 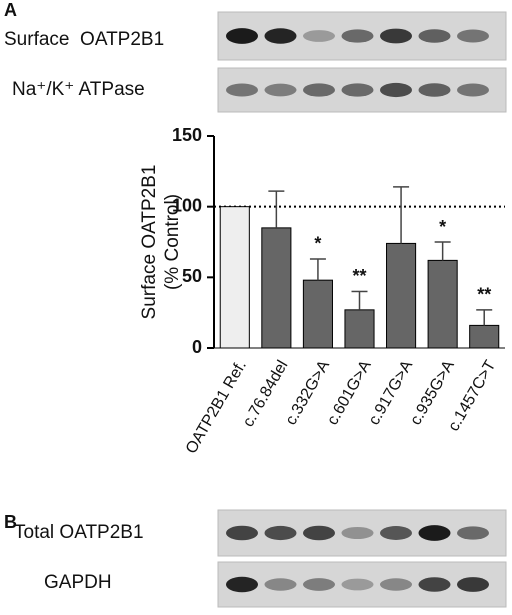 I want to click on panel-label: A, so click(x=10, y=10).